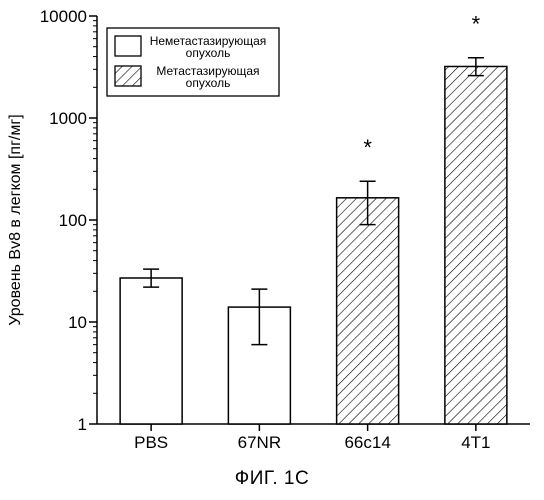  Describe the element at coordinates (367, 442) in the screenshot. I see `x-tick-label: 66c14` at that location.